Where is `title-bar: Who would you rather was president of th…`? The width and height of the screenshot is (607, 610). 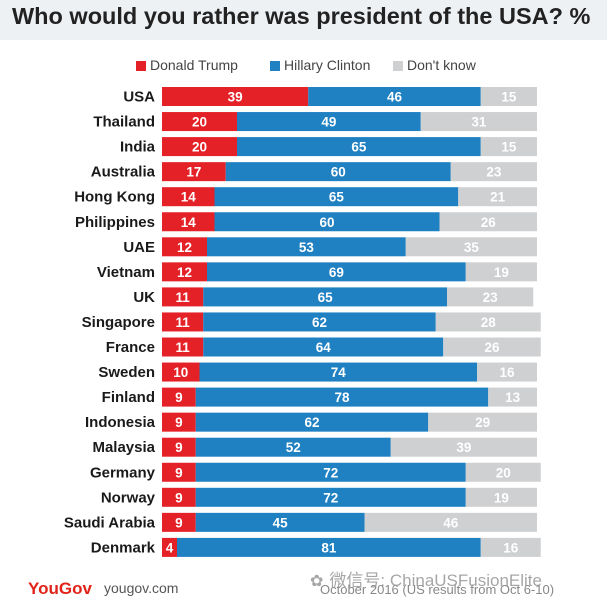
title-bar: Who would you rather was president of th… is located at coordinates (303, 20).